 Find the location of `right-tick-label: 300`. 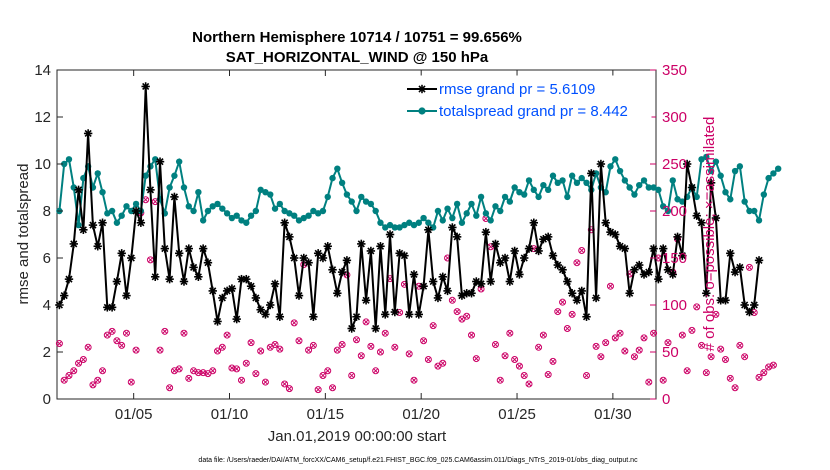

right-tick-label: 300 is located at coordinates (674, 117).